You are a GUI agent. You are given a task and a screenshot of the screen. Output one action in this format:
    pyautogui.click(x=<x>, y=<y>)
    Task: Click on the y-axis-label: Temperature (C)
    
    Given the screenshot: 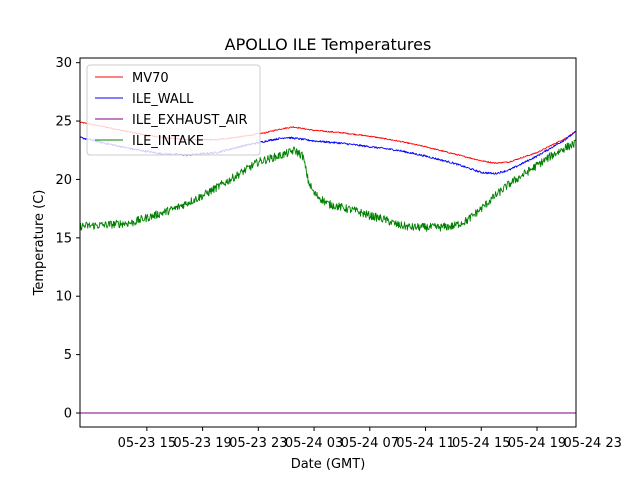 What is the action you would take?
    pyautogui.click(x=39, y=243)
    